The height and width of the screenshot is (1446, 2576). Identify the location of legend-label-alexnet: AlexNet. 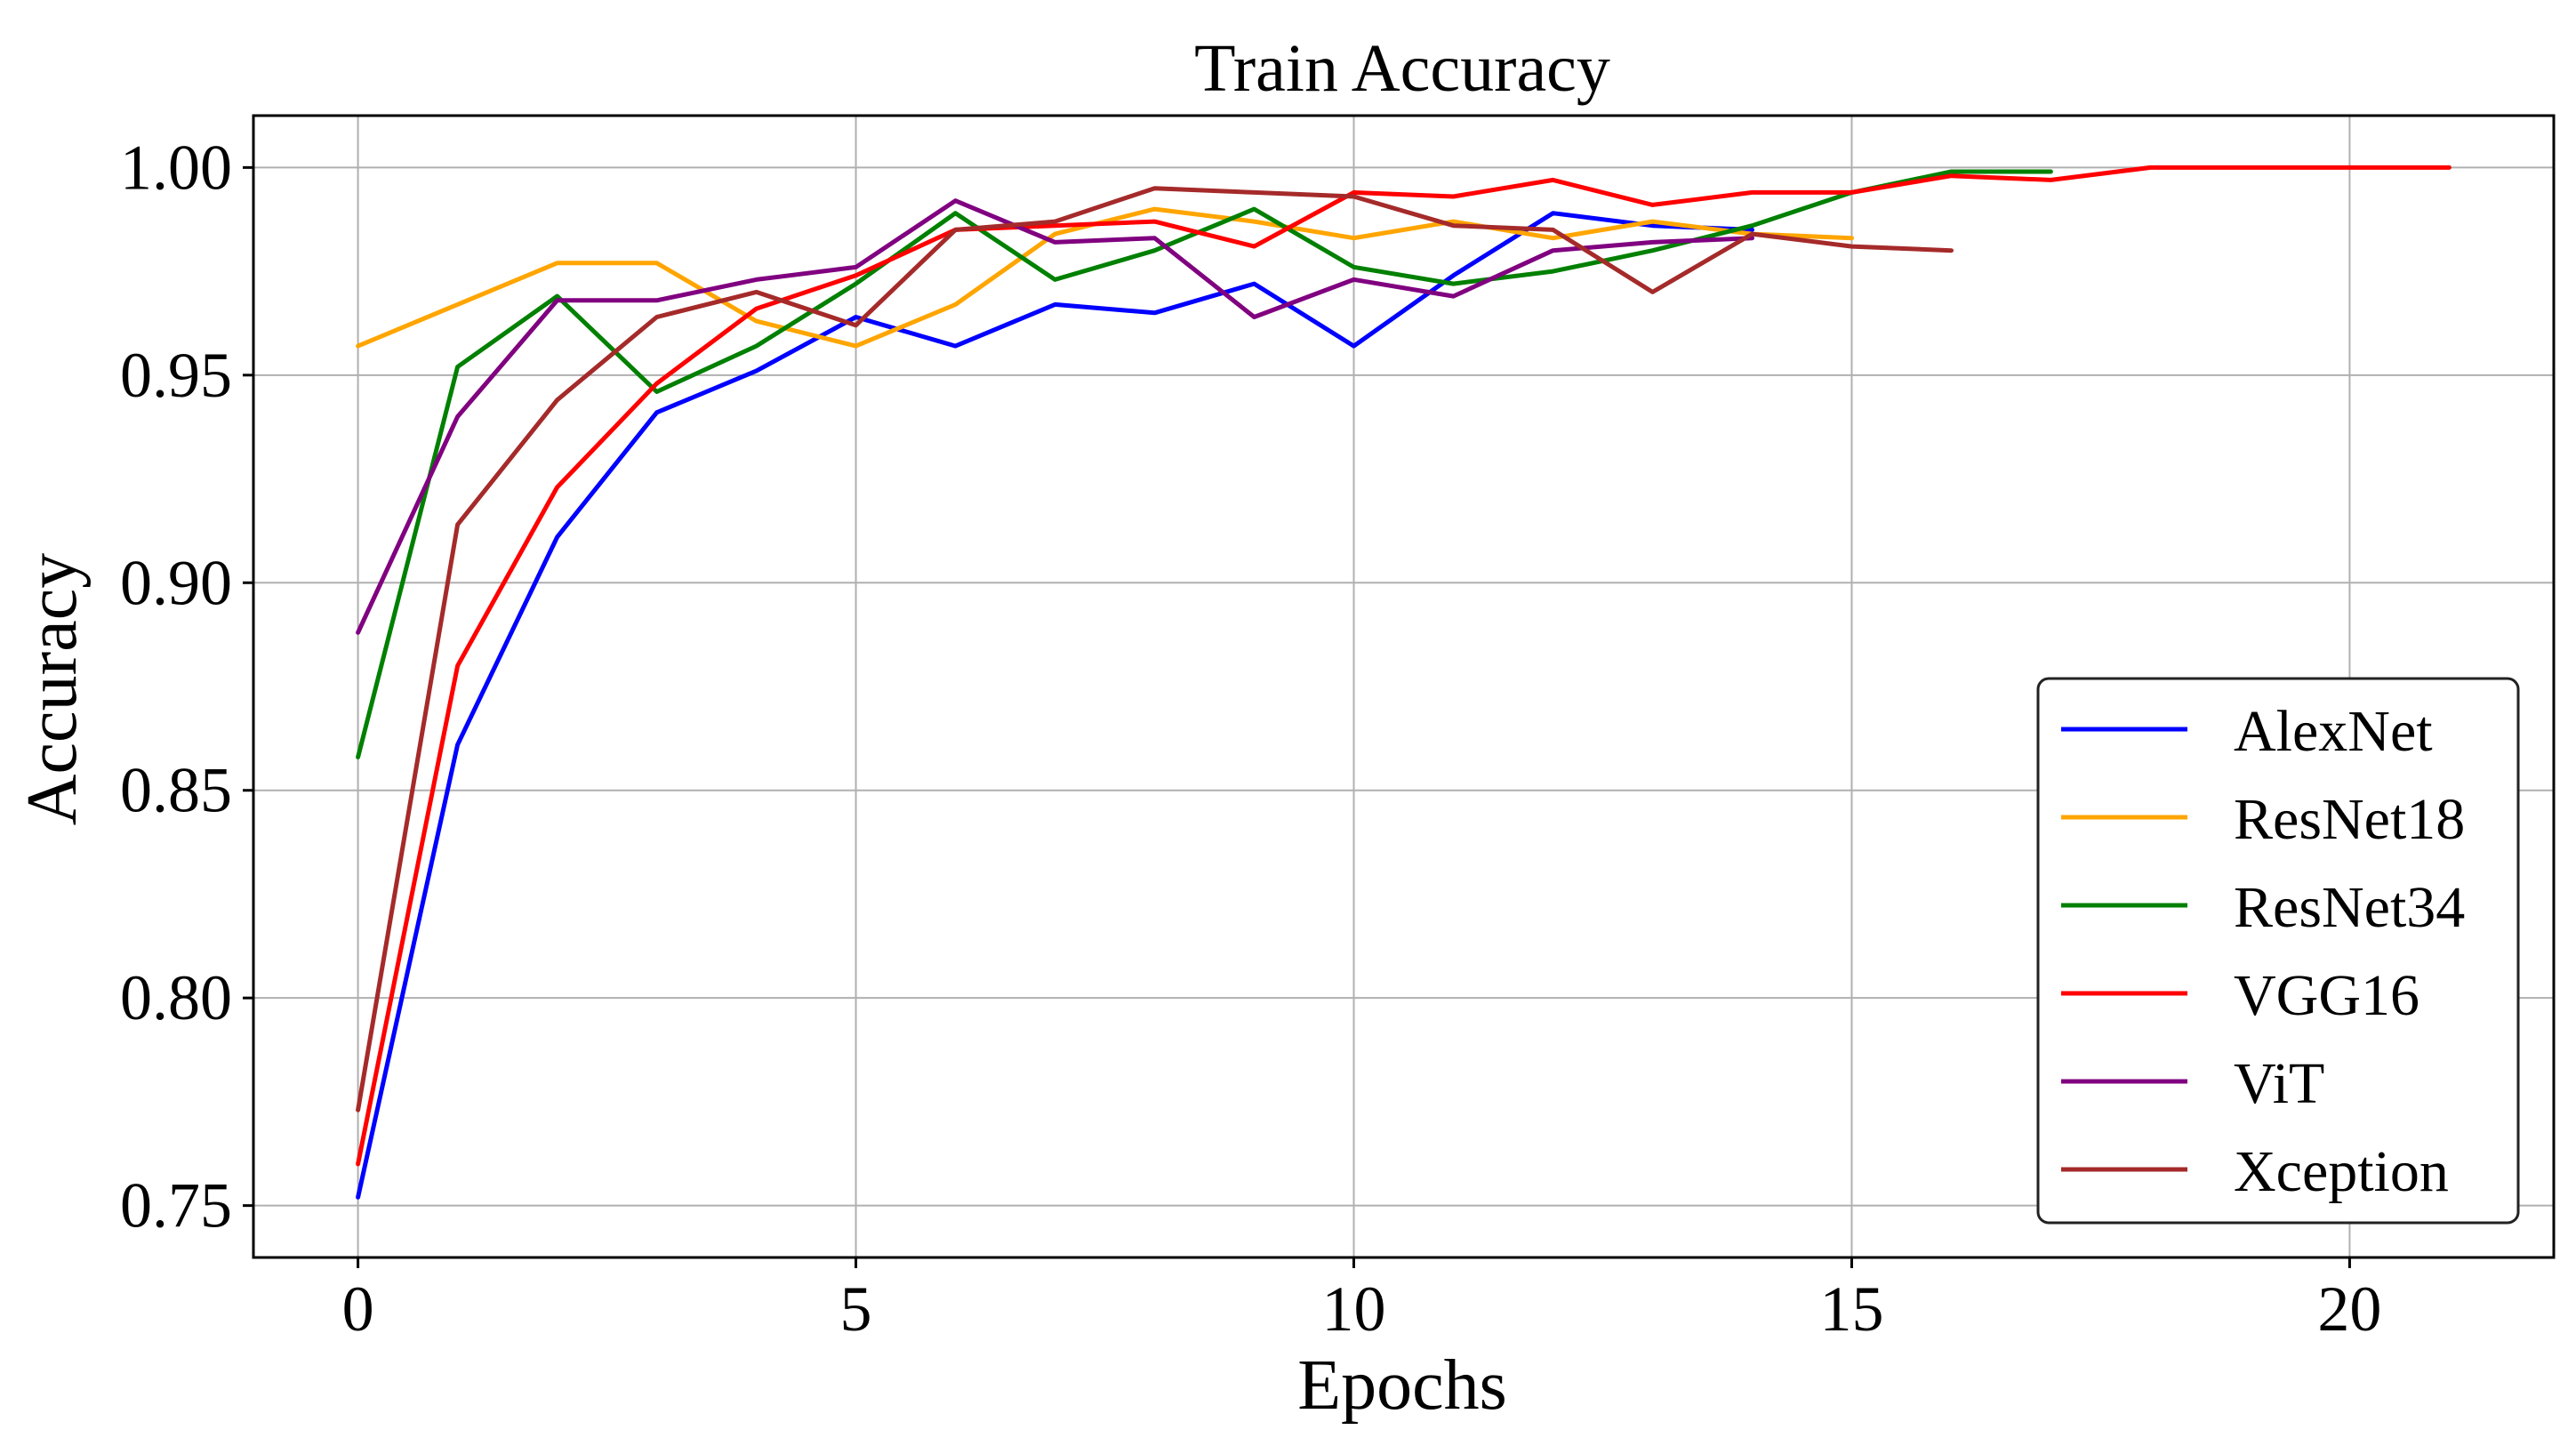
(2333, 731).